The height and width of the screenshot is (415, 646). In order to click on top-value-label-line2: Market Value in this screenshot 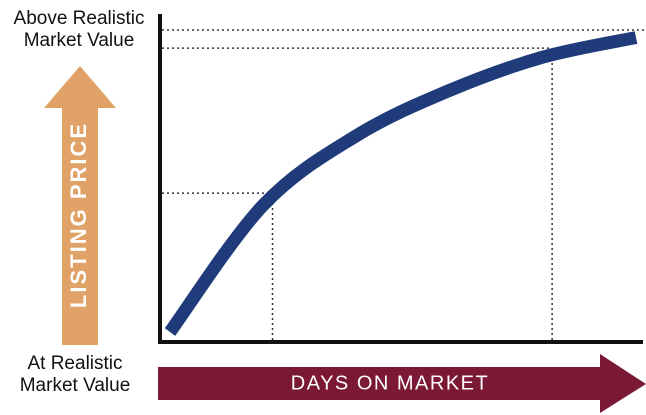, I will do `click(79, 40)`.